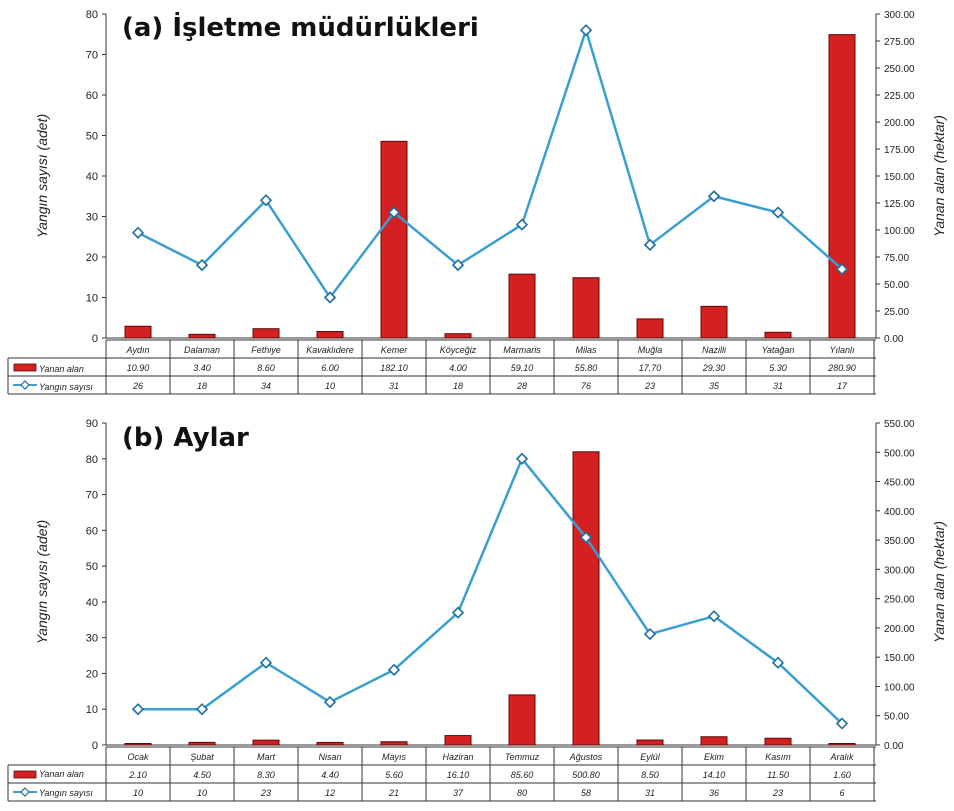  I want to click on x-tick-label: Köyceğiz, so click(458, 350).